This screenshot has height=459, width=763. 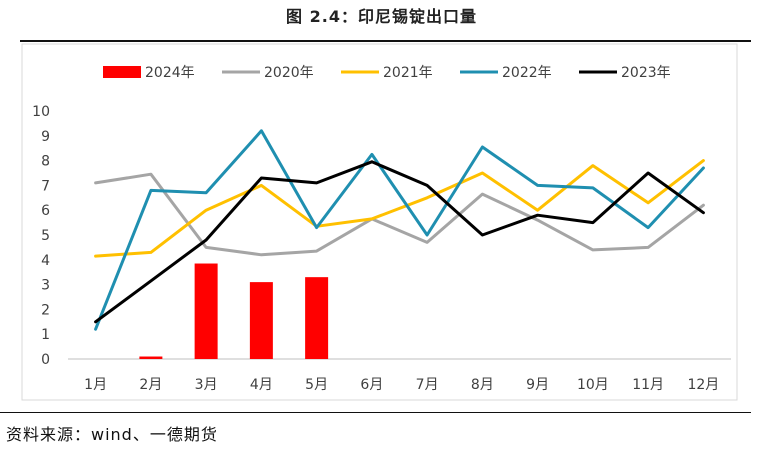 What do you see at coordinates (482, 385) in the screenshot?
I see `x-tick-label: 8月` at bounding box center [482, 385].